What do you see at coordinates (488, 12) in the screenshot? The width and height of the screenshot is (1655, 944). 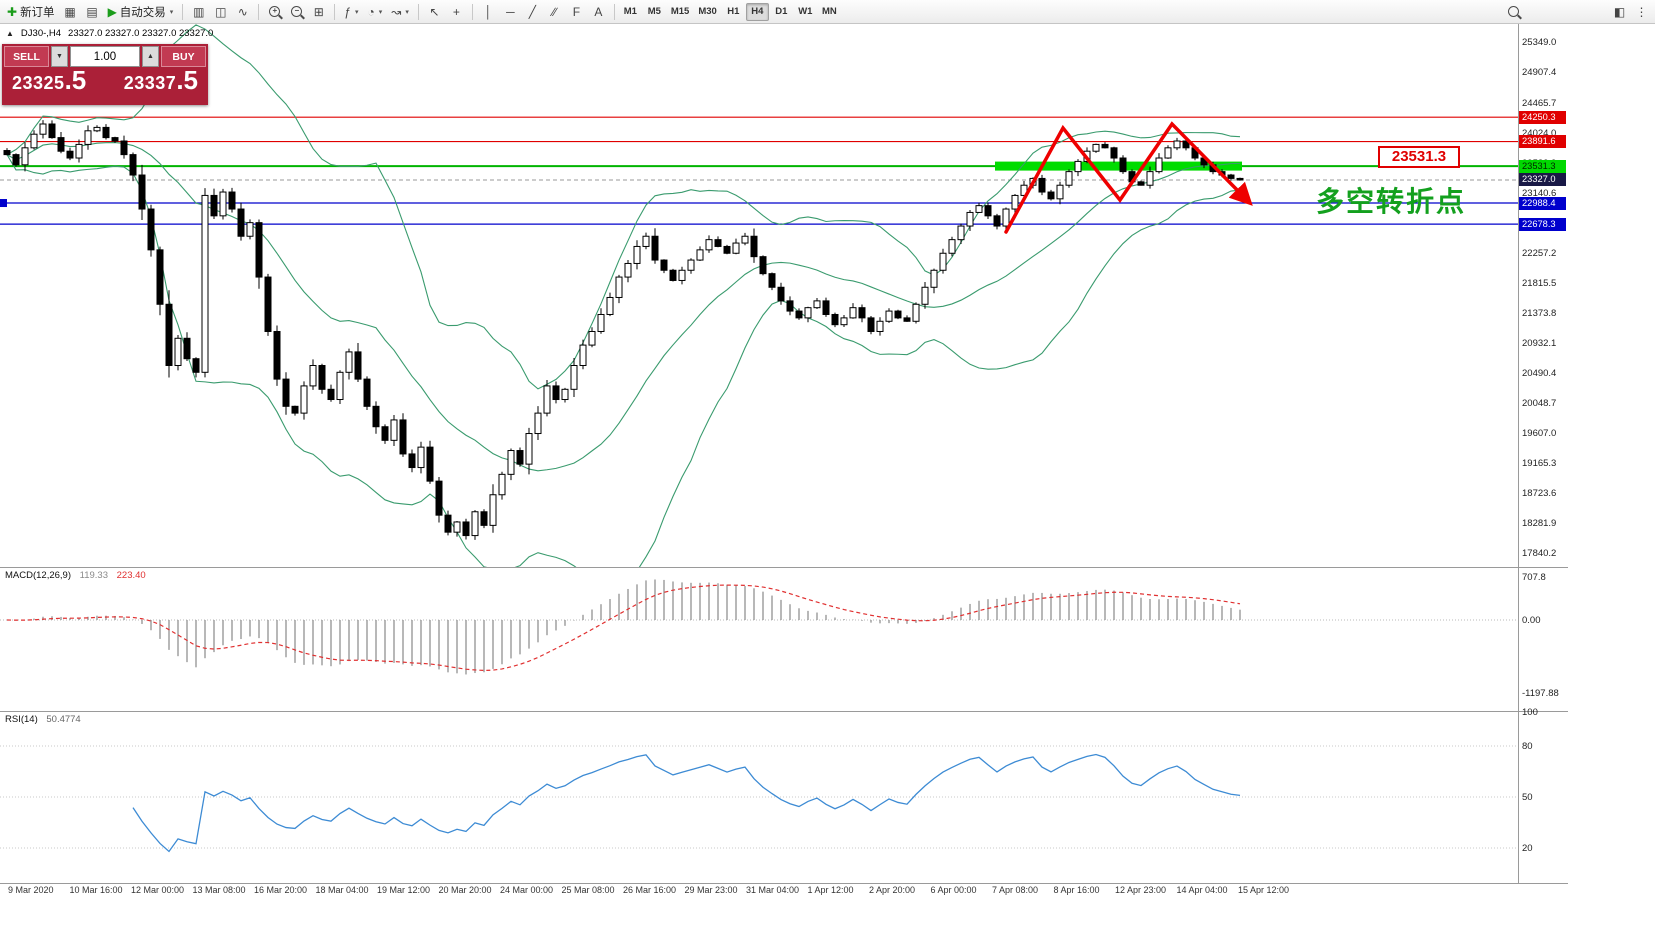 I see `vertical-line-icon: │` at bounding box center [488, 12].